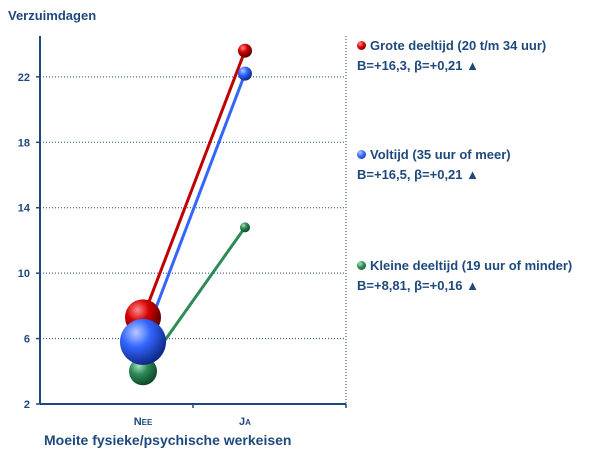  I want to click on ytick-label-14: 14, so click(24, 209).